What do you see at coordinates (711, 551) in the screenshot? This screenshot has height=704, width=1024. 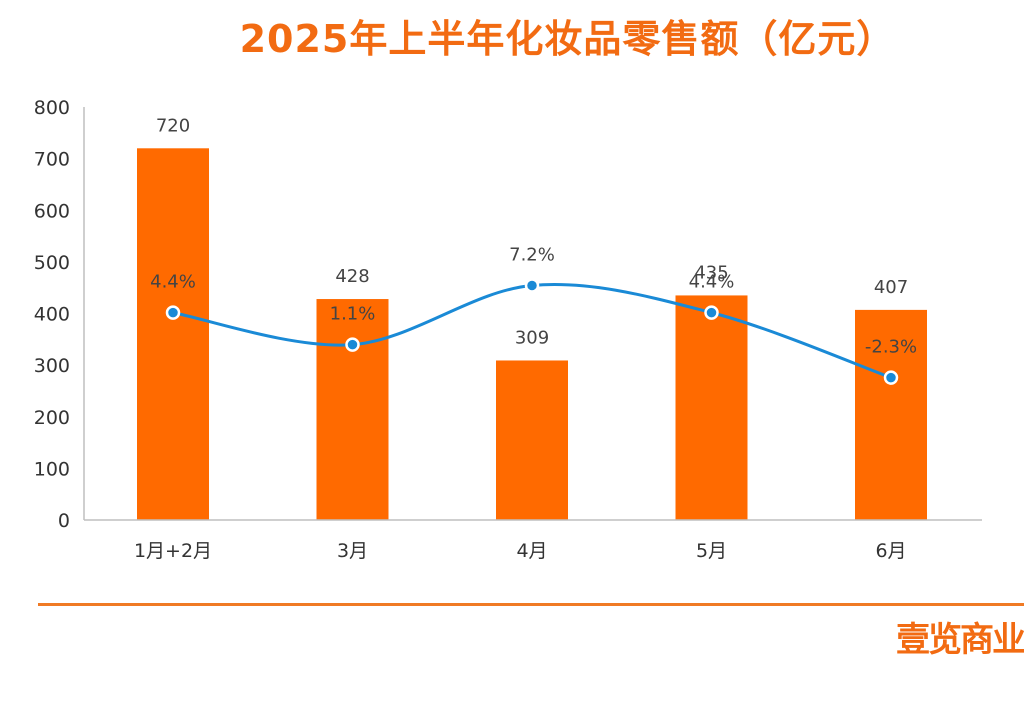 I see `x-tick-label: 5月` at bounding box center [711, 551].